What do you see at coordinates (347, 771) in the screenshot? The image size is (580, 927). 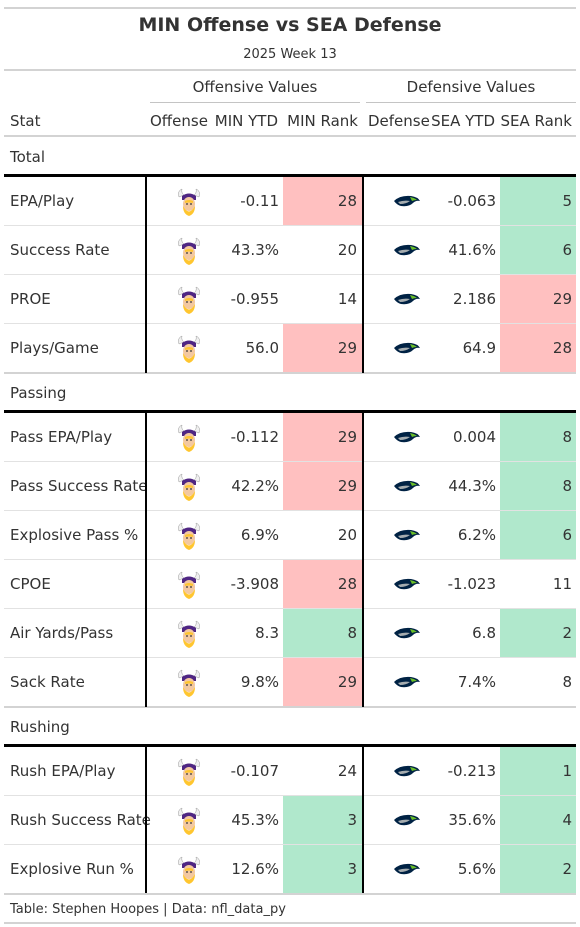 I see `min-rank-value: 24` at bounding box center [347, 771].